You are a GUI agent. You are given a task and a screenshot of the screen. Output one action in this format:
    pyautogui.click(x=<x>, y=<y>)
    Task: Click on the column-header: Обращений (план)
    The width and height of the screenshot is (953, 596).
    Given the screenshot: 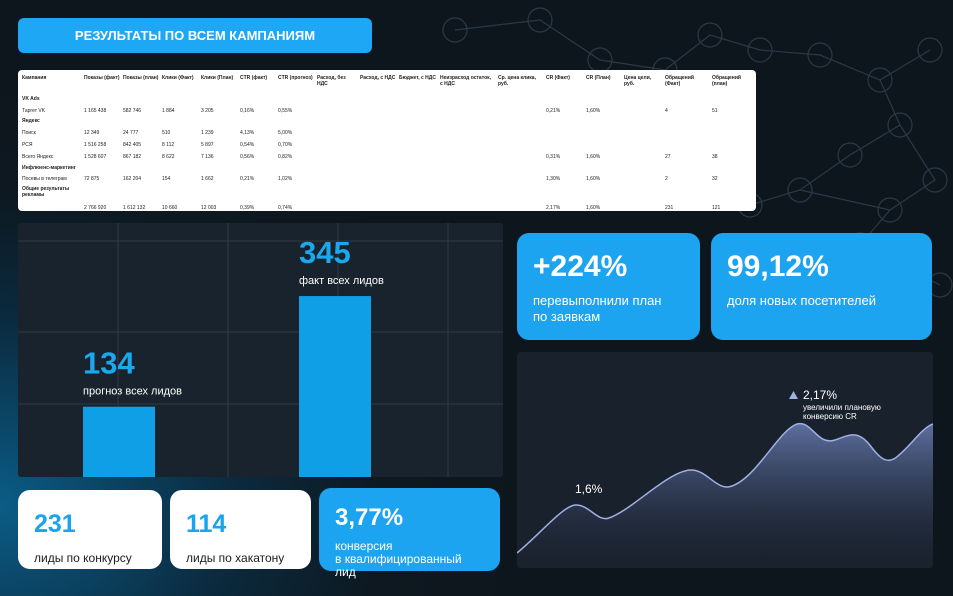 What is the action you would take?
    pyautogui.click(x=726, y=81)
    